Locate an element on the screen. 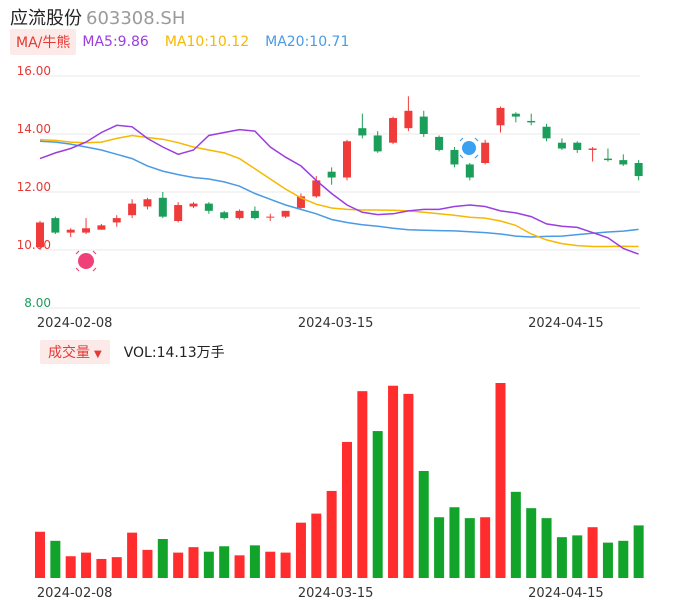 The image size is (686, 606). stock-code: 603308.SH is located at coordinates (136, 18).